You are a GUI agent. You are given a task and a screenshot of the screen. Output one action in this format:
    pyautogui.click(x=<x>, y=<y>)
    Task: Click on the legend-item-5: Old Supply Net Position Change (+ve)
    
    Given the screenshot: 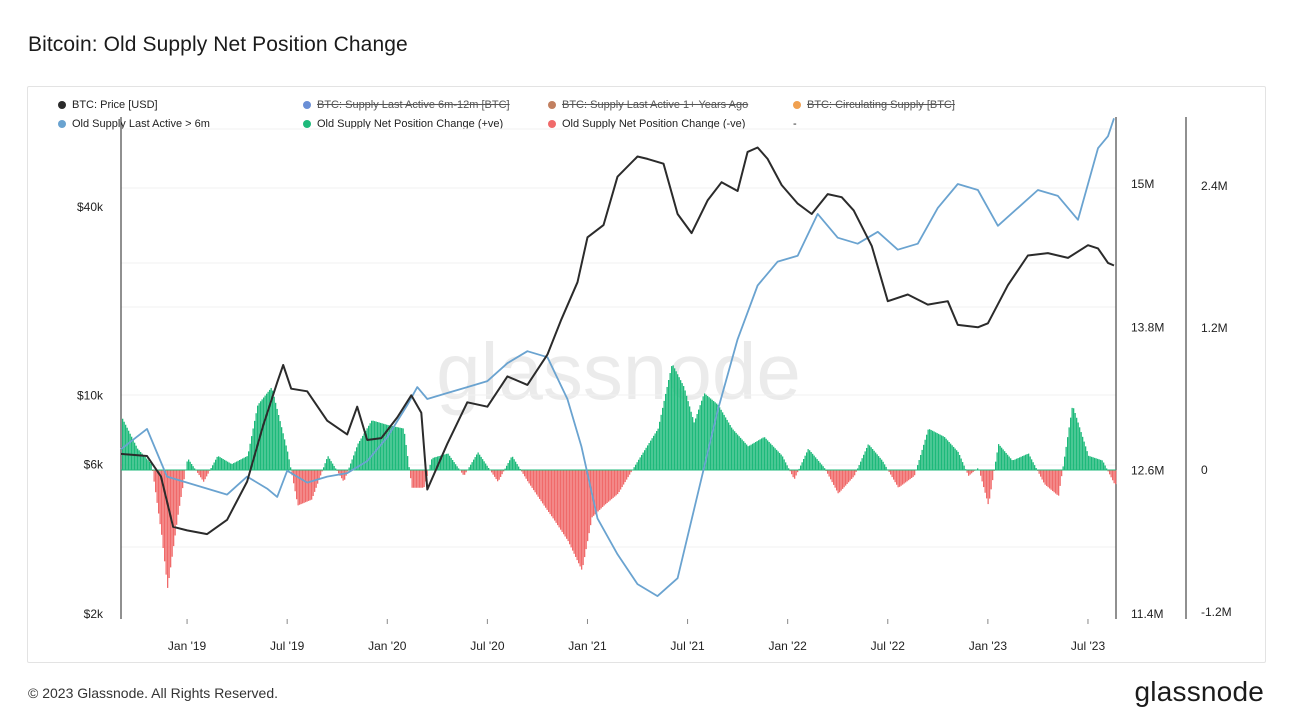 What is the action you would take?
    pyautogui.click(x=403, y=124)
    